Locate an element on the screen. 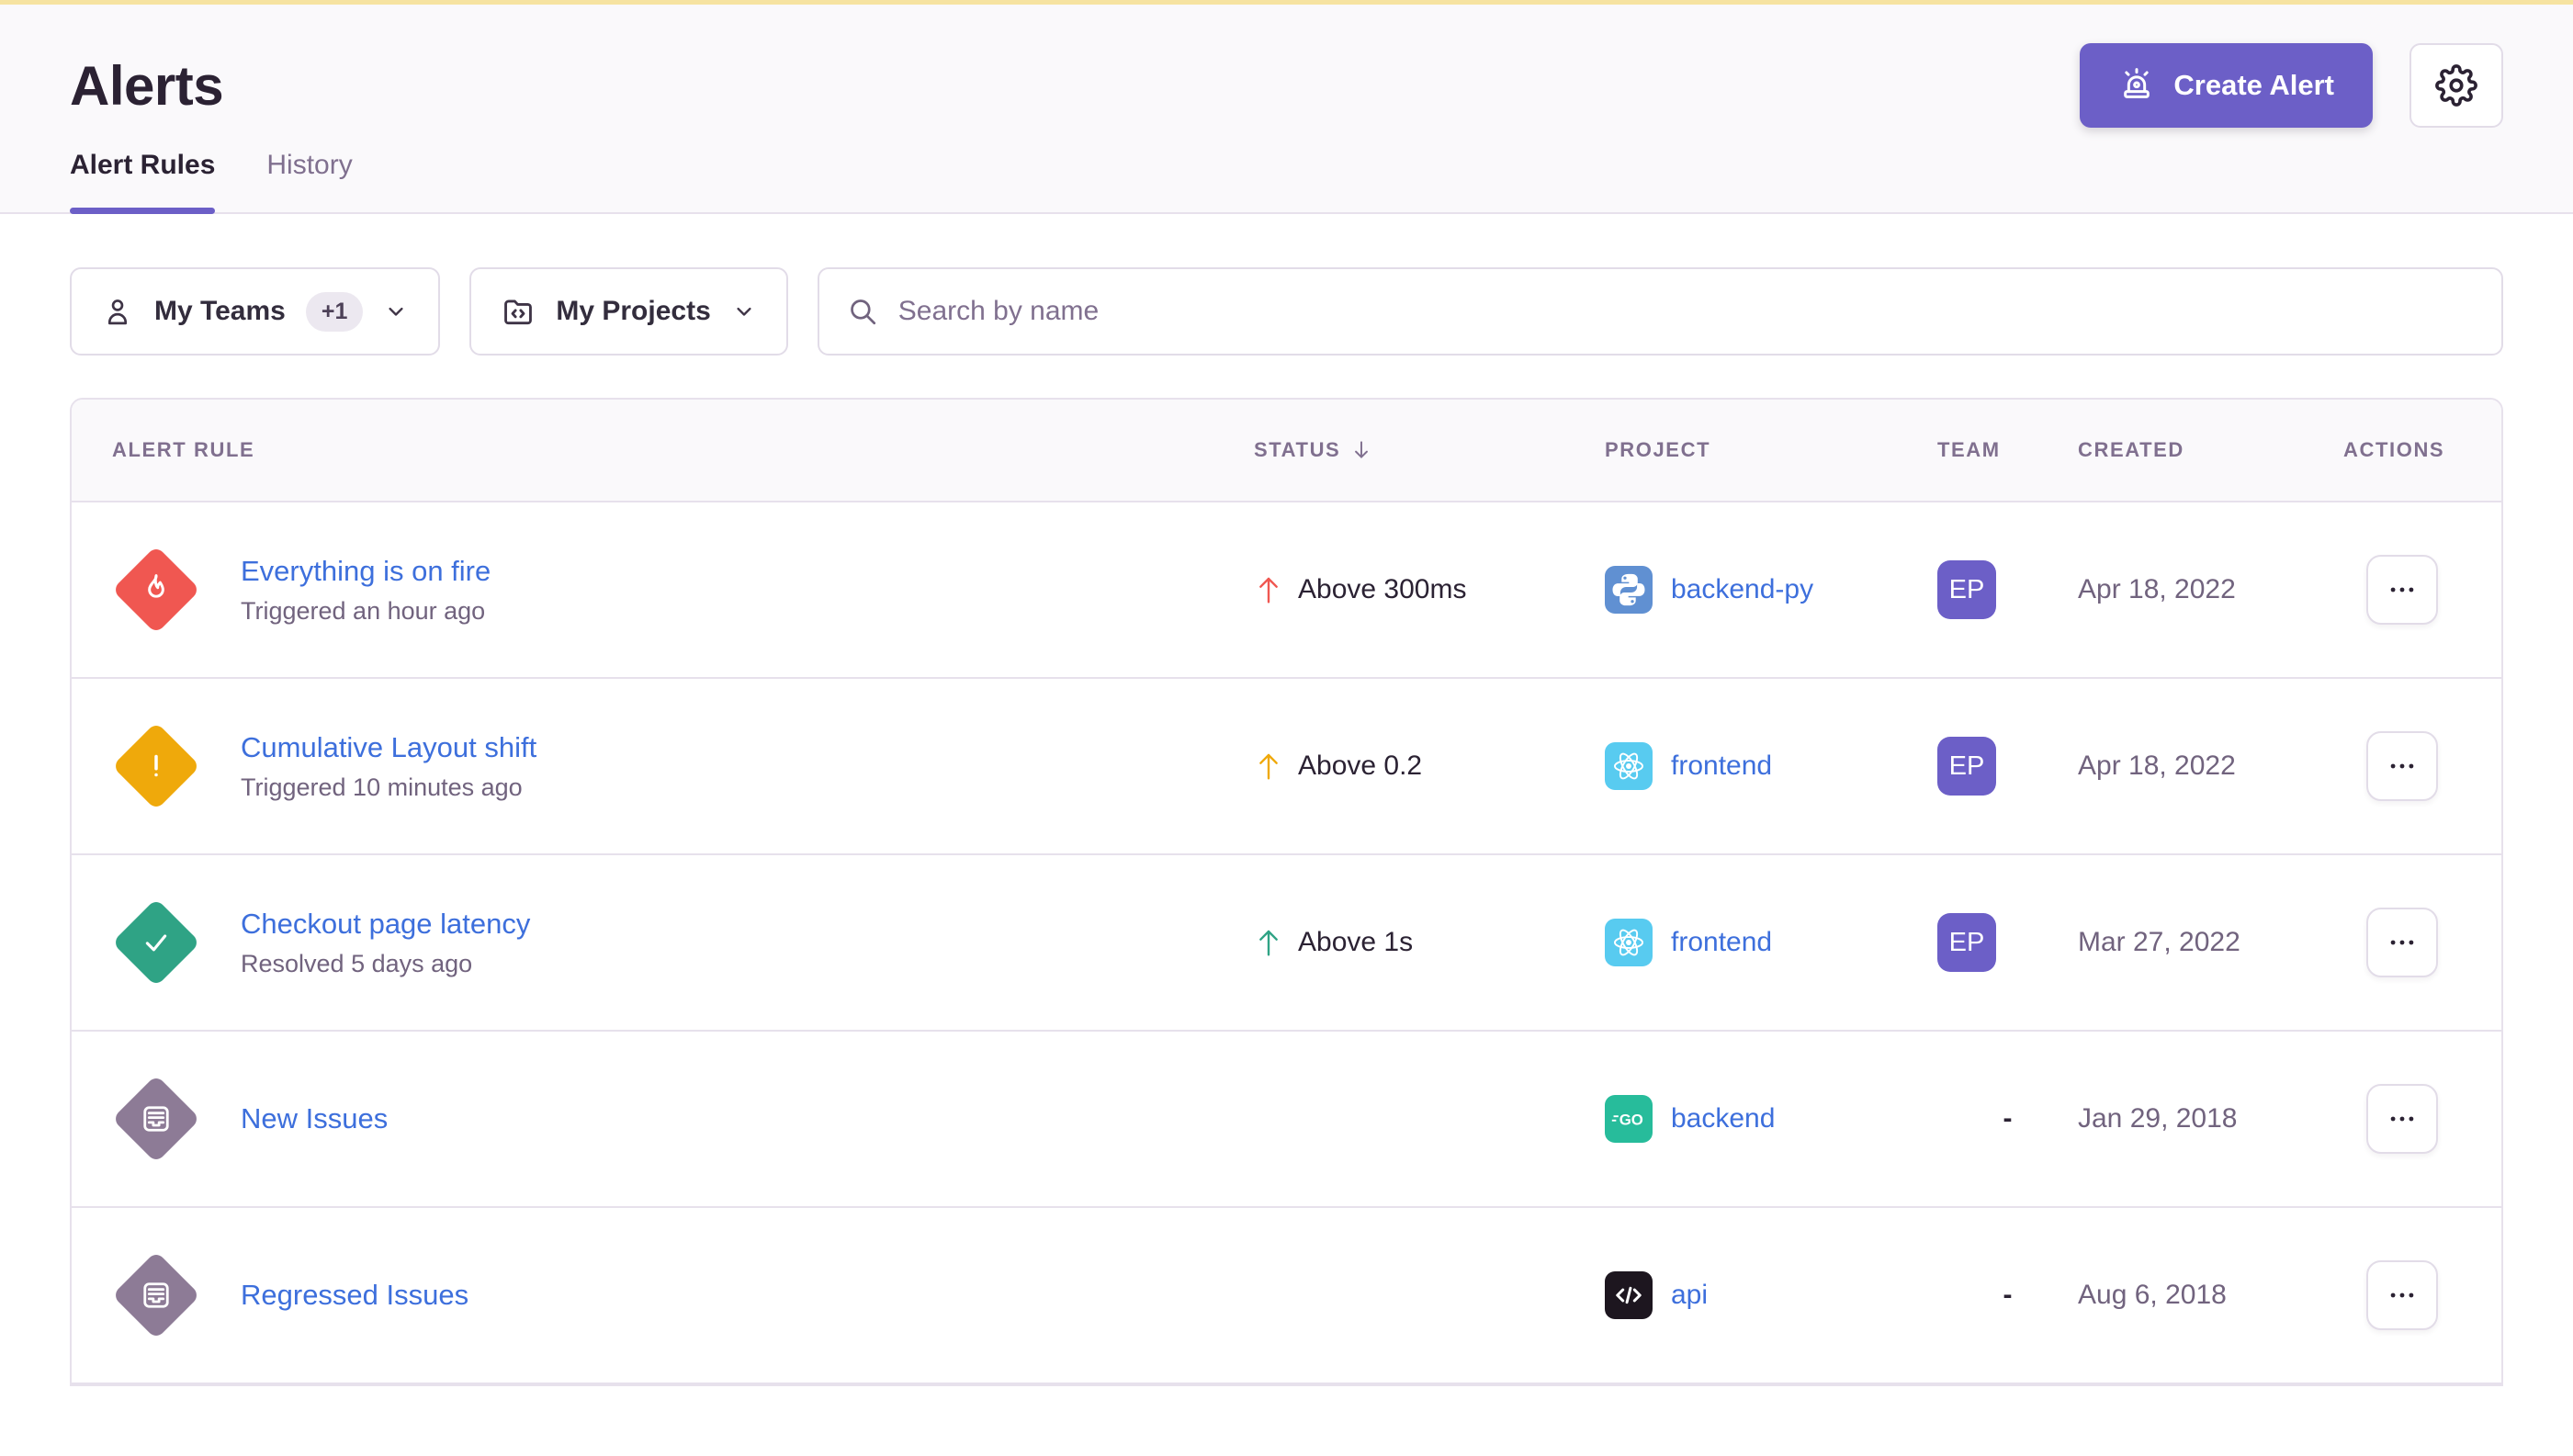 The width and height of the screenshot is (2573, 1456). filter-bar: My Teams +1 My Projects is located at coordinates (1286, 311).